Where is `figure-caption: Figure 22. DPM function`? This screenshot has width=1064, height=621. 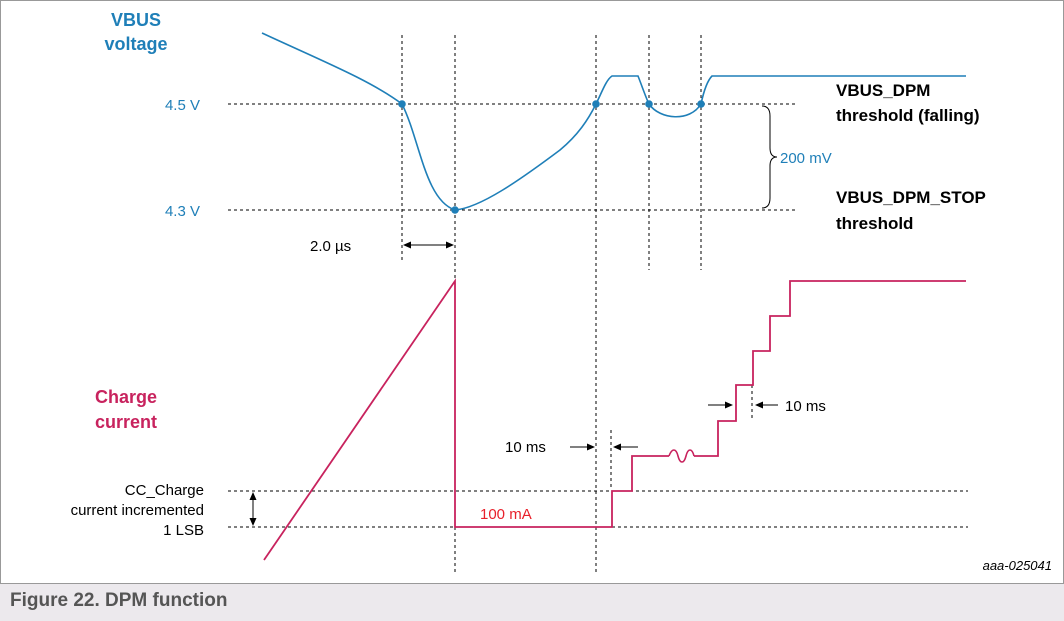 figure-caption: Figure 22. DPM function is located at coordinates (119, 600).